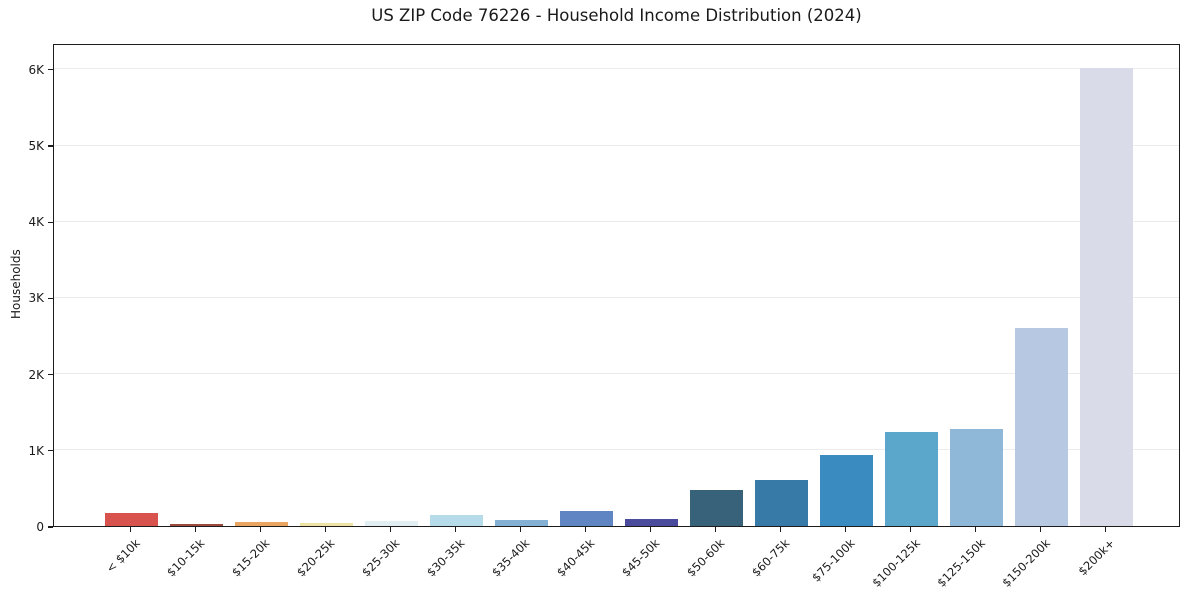 The width and height of the screenshot is (1189, 590). I want to click on x-tick-label: < $10k, so click(123, 556).